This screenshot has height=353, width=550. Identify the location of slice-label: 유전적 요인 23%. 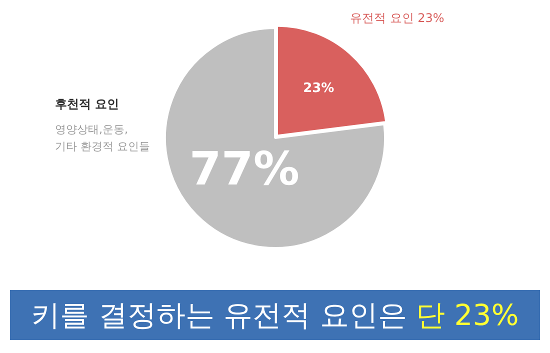
(397, 18).